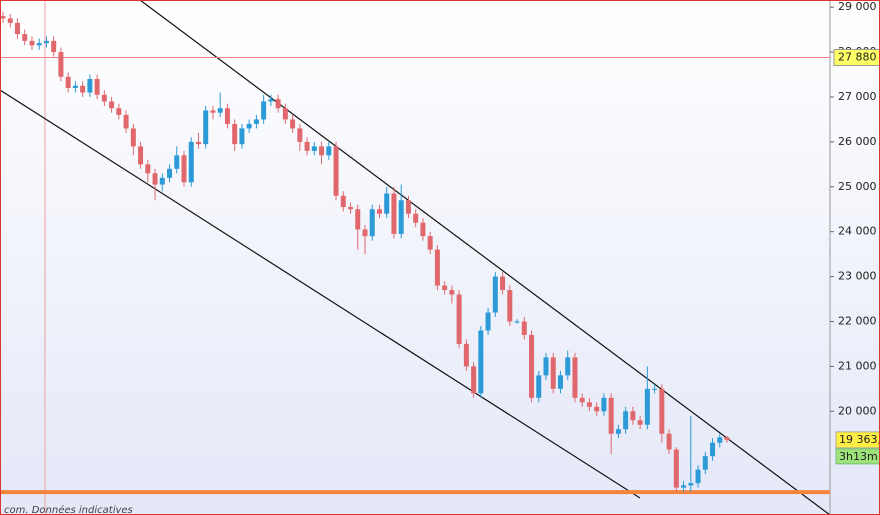  Describe the element at coordinates (857, 186) in the screenshot. I see `y-tick-label: 25 000` at that location.